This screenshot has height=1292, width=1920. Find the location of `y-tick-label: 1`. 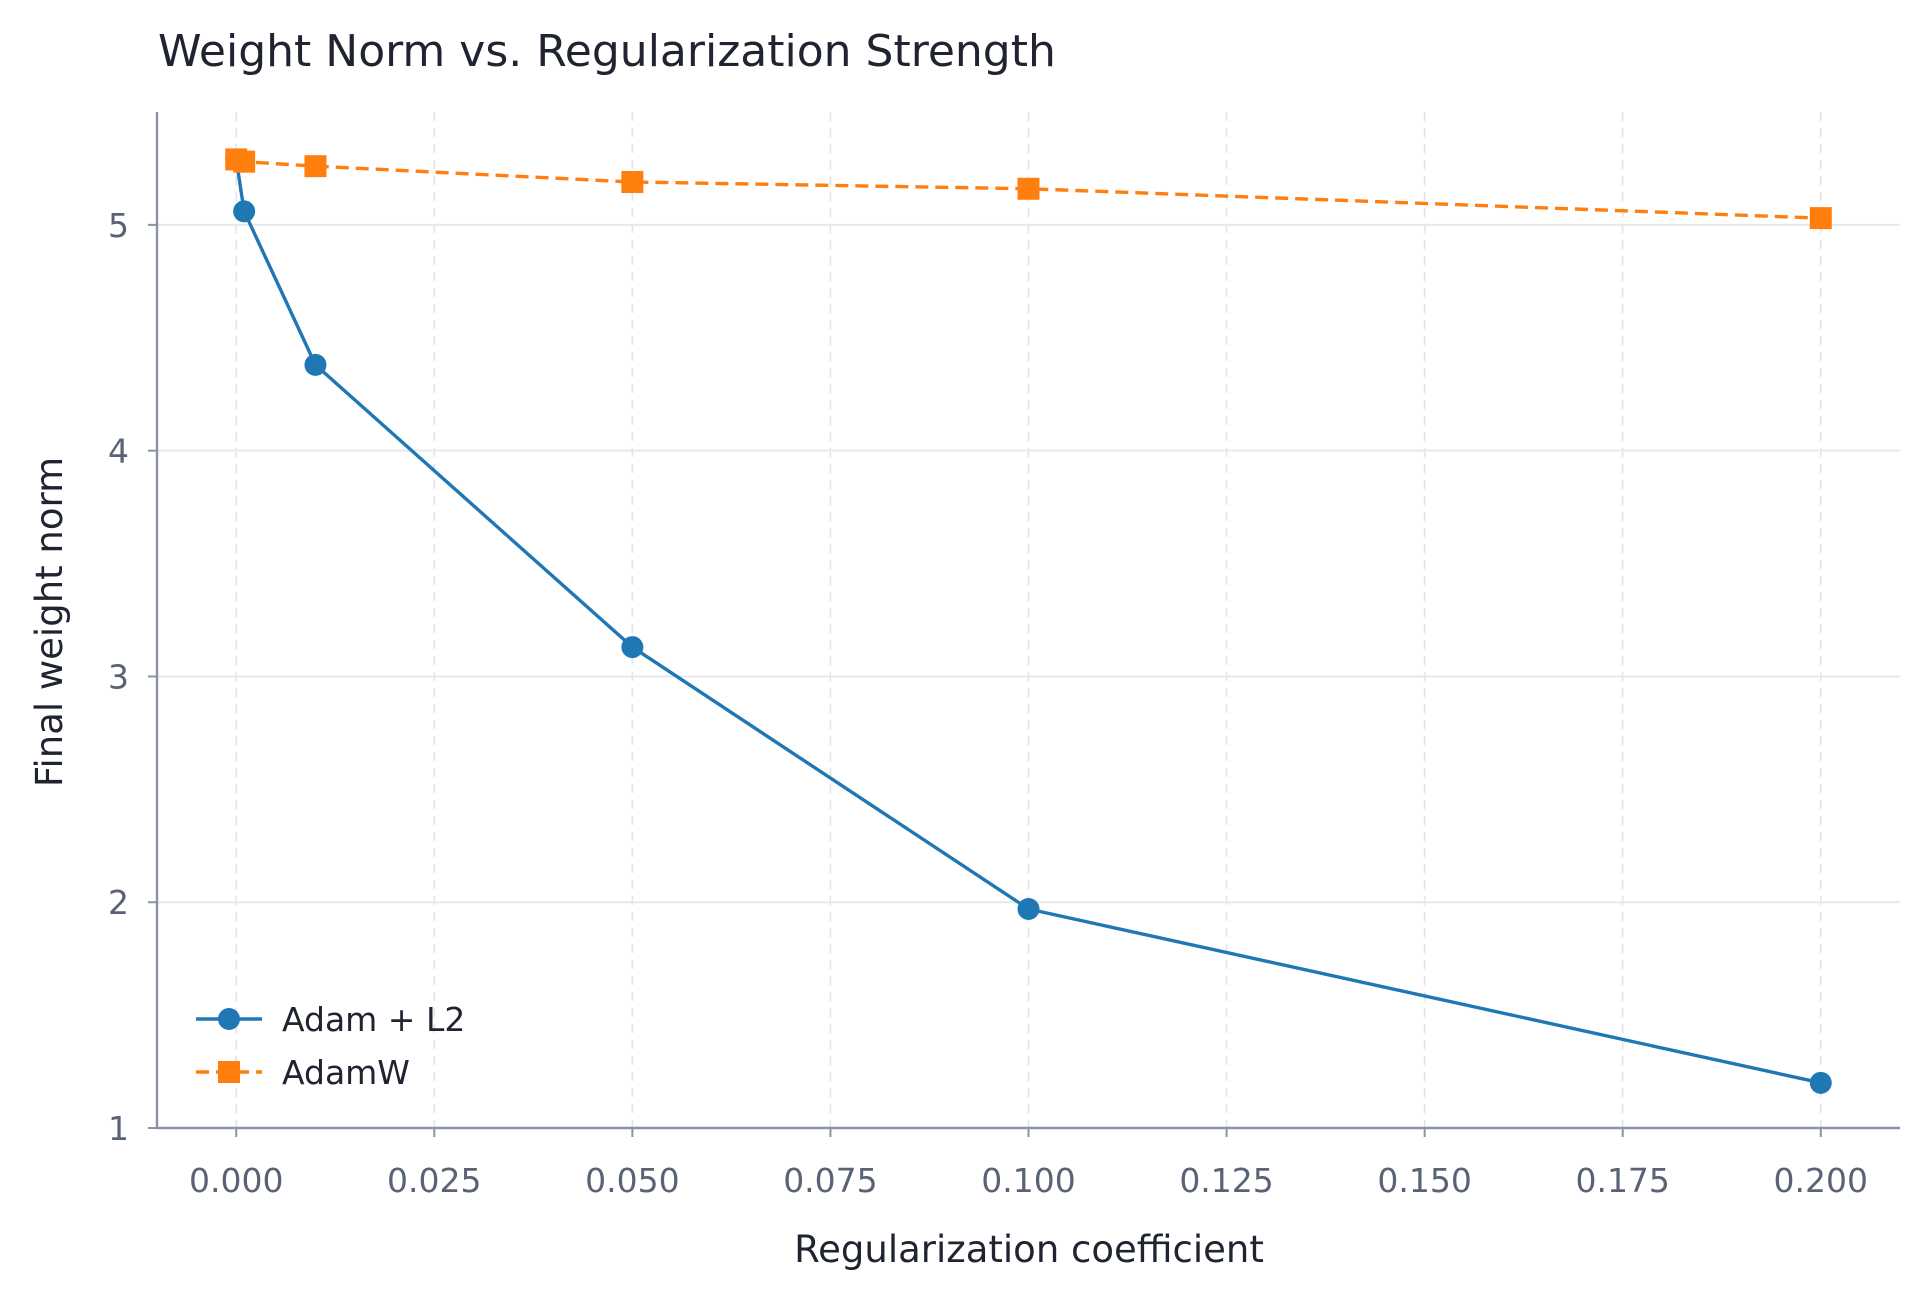

y-tick-label: 1 is located at coordinates (118, 1128).